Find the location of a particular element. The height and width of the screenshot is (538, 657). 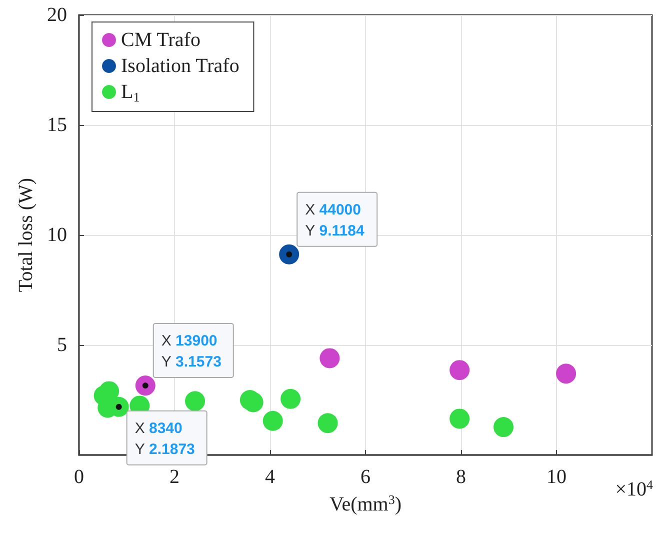

annotation: X 44000 Y 9.1184 is located at coordinates (335, 220).